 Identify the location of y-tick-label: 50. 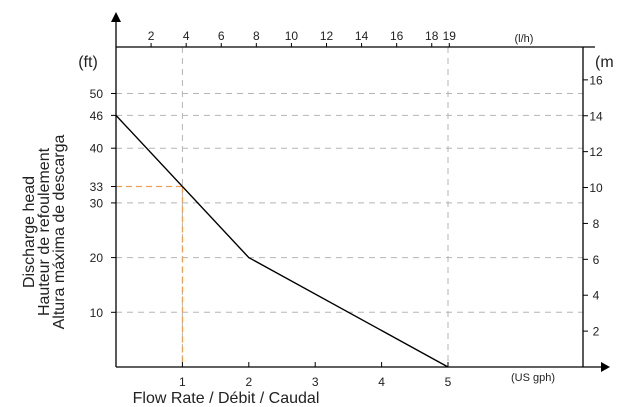
(97, 94).